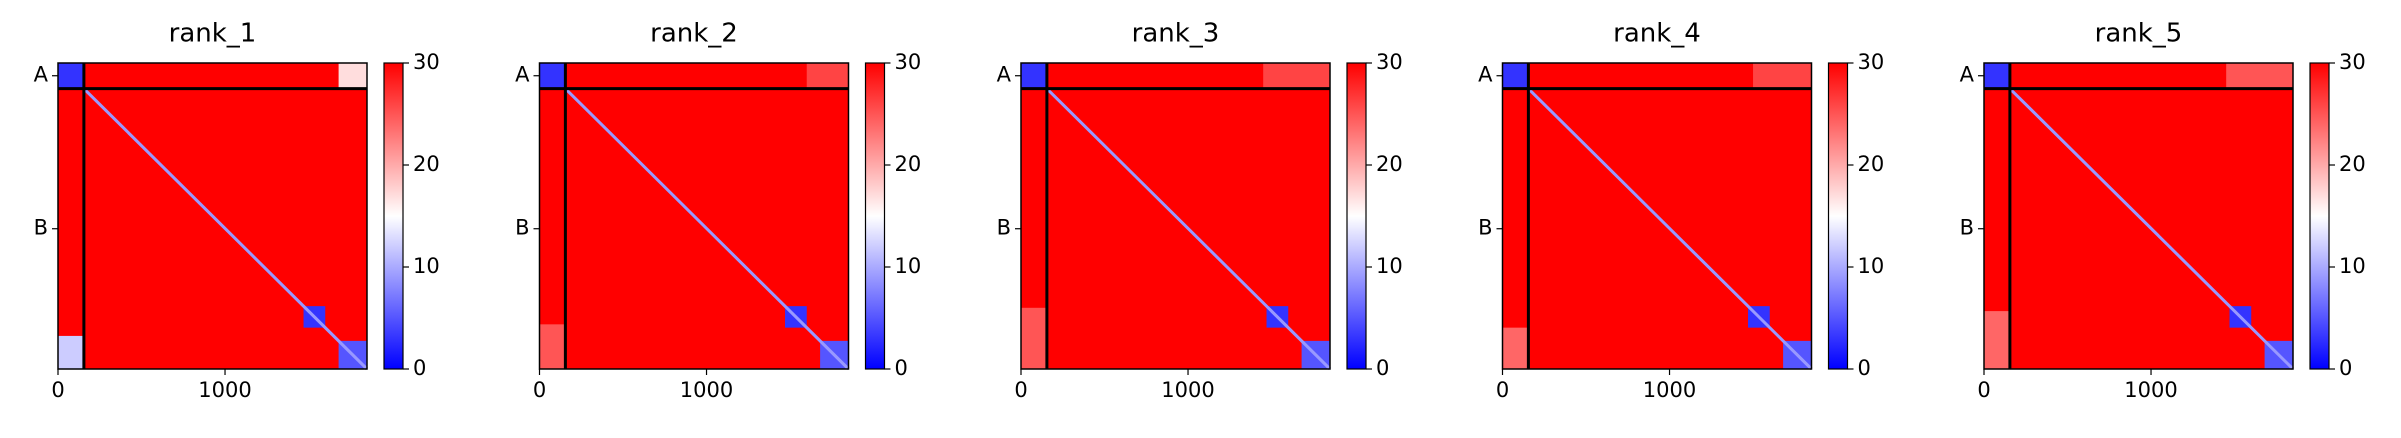 Image resolution: width=2401 pixels, height=438 pixels. I want to click on chart-title: rank_1, so click(213, 34).